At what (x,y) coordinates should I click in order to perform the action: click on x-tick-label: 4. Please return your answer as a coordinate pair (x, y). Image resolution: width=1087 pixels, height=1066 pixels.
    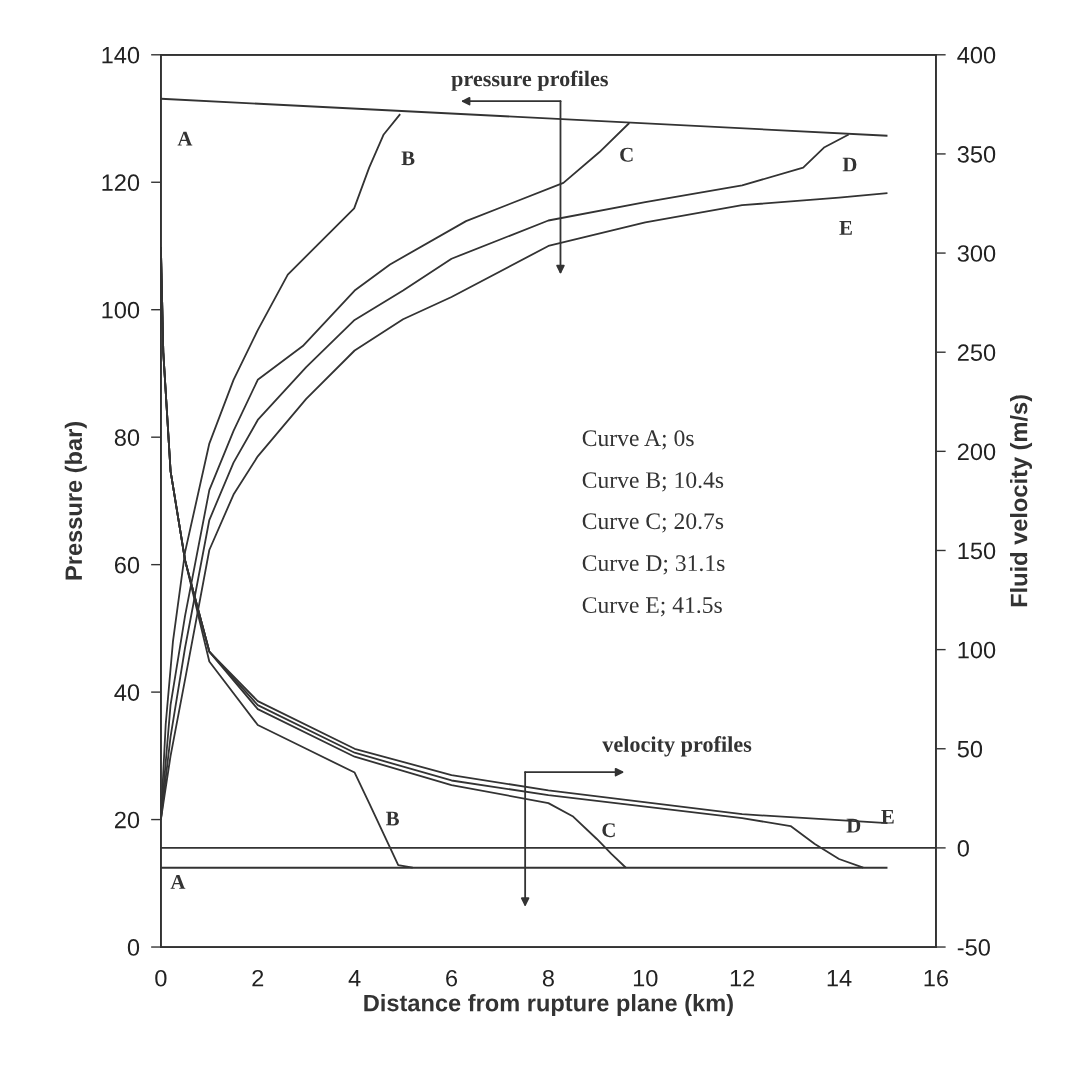
    Looking at the image, I should click on (354, 978).